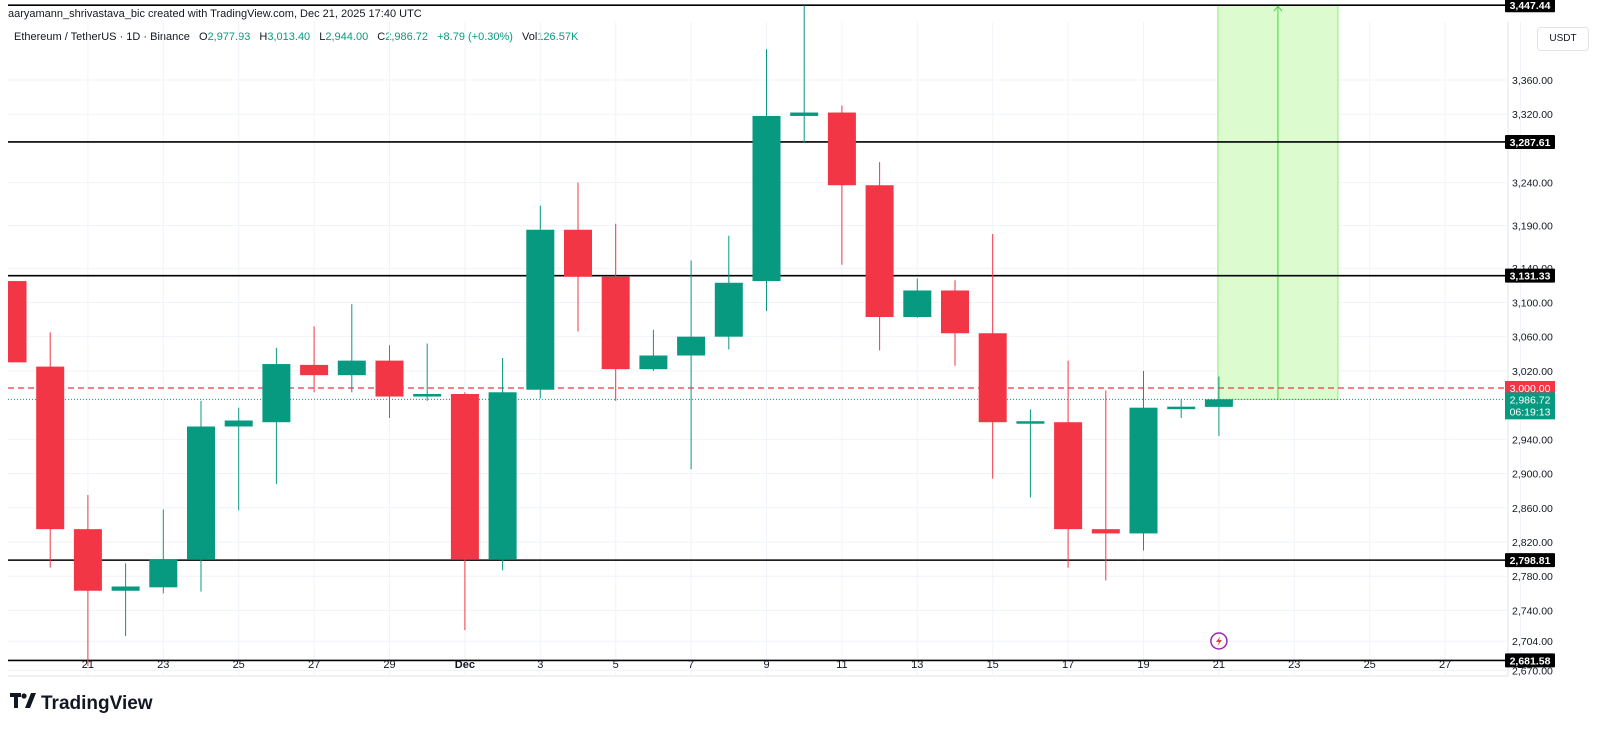  Describe the element at coordinates (1563, 39) in the screenshot. I see `currency-button: USDT` at that location.